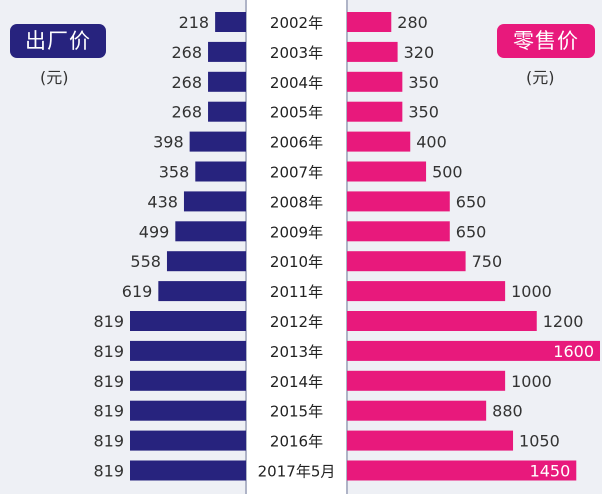 This screenshot has height=494, width=602. What do you see at coordinates (186, 82) in the screenshot?
I see `left-value-label-2: 268` at bounding box center [186, 82].